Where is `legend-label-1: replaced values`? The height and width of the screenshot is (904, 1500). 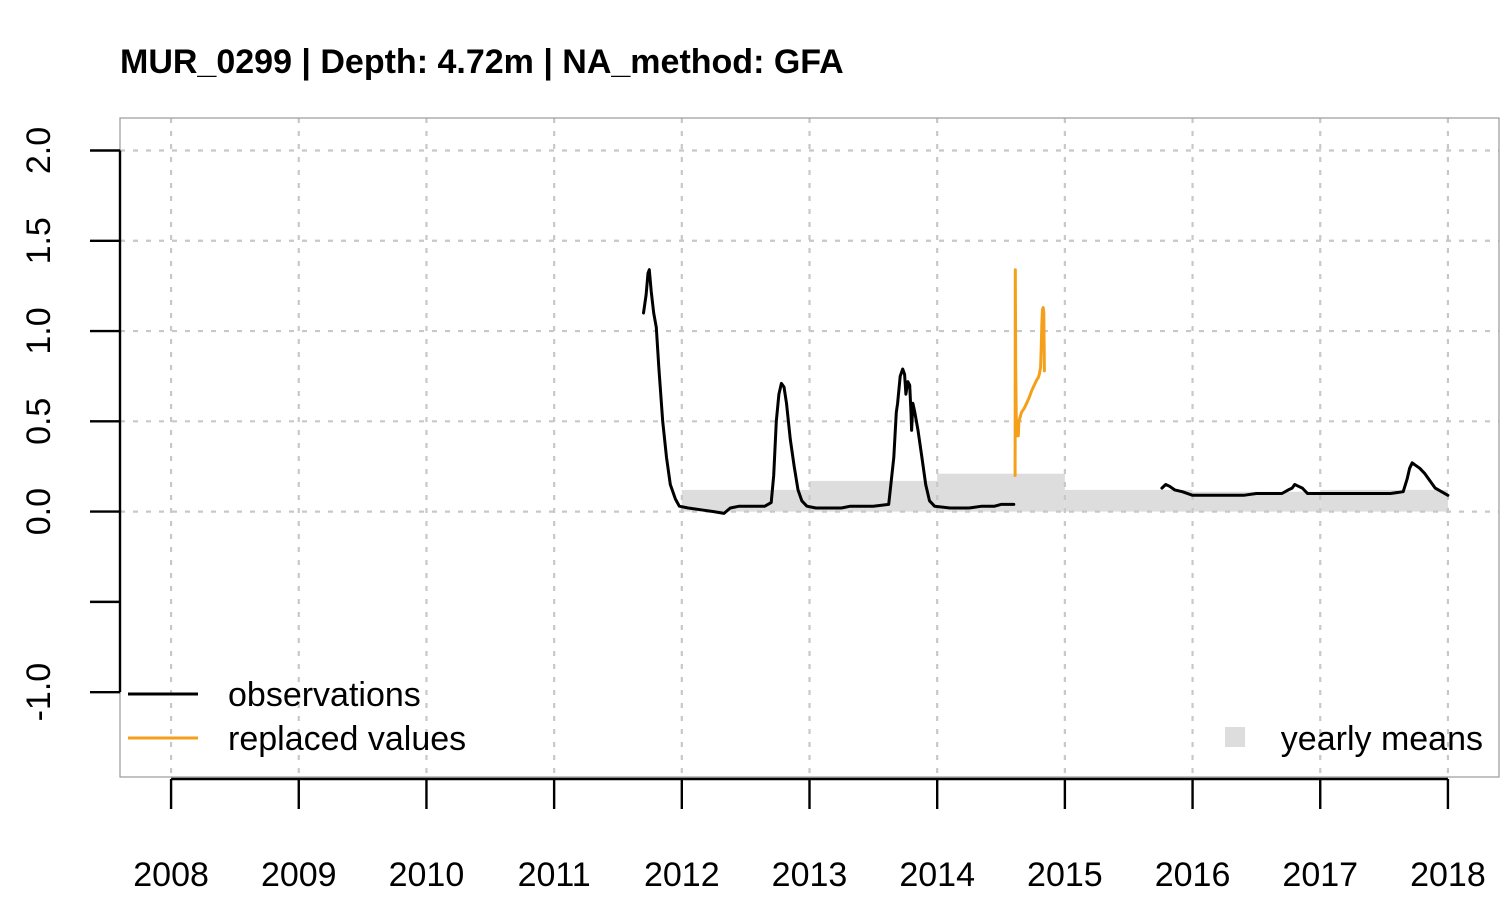 legend-label-1: replaced values is located at coordinates (347, 739).